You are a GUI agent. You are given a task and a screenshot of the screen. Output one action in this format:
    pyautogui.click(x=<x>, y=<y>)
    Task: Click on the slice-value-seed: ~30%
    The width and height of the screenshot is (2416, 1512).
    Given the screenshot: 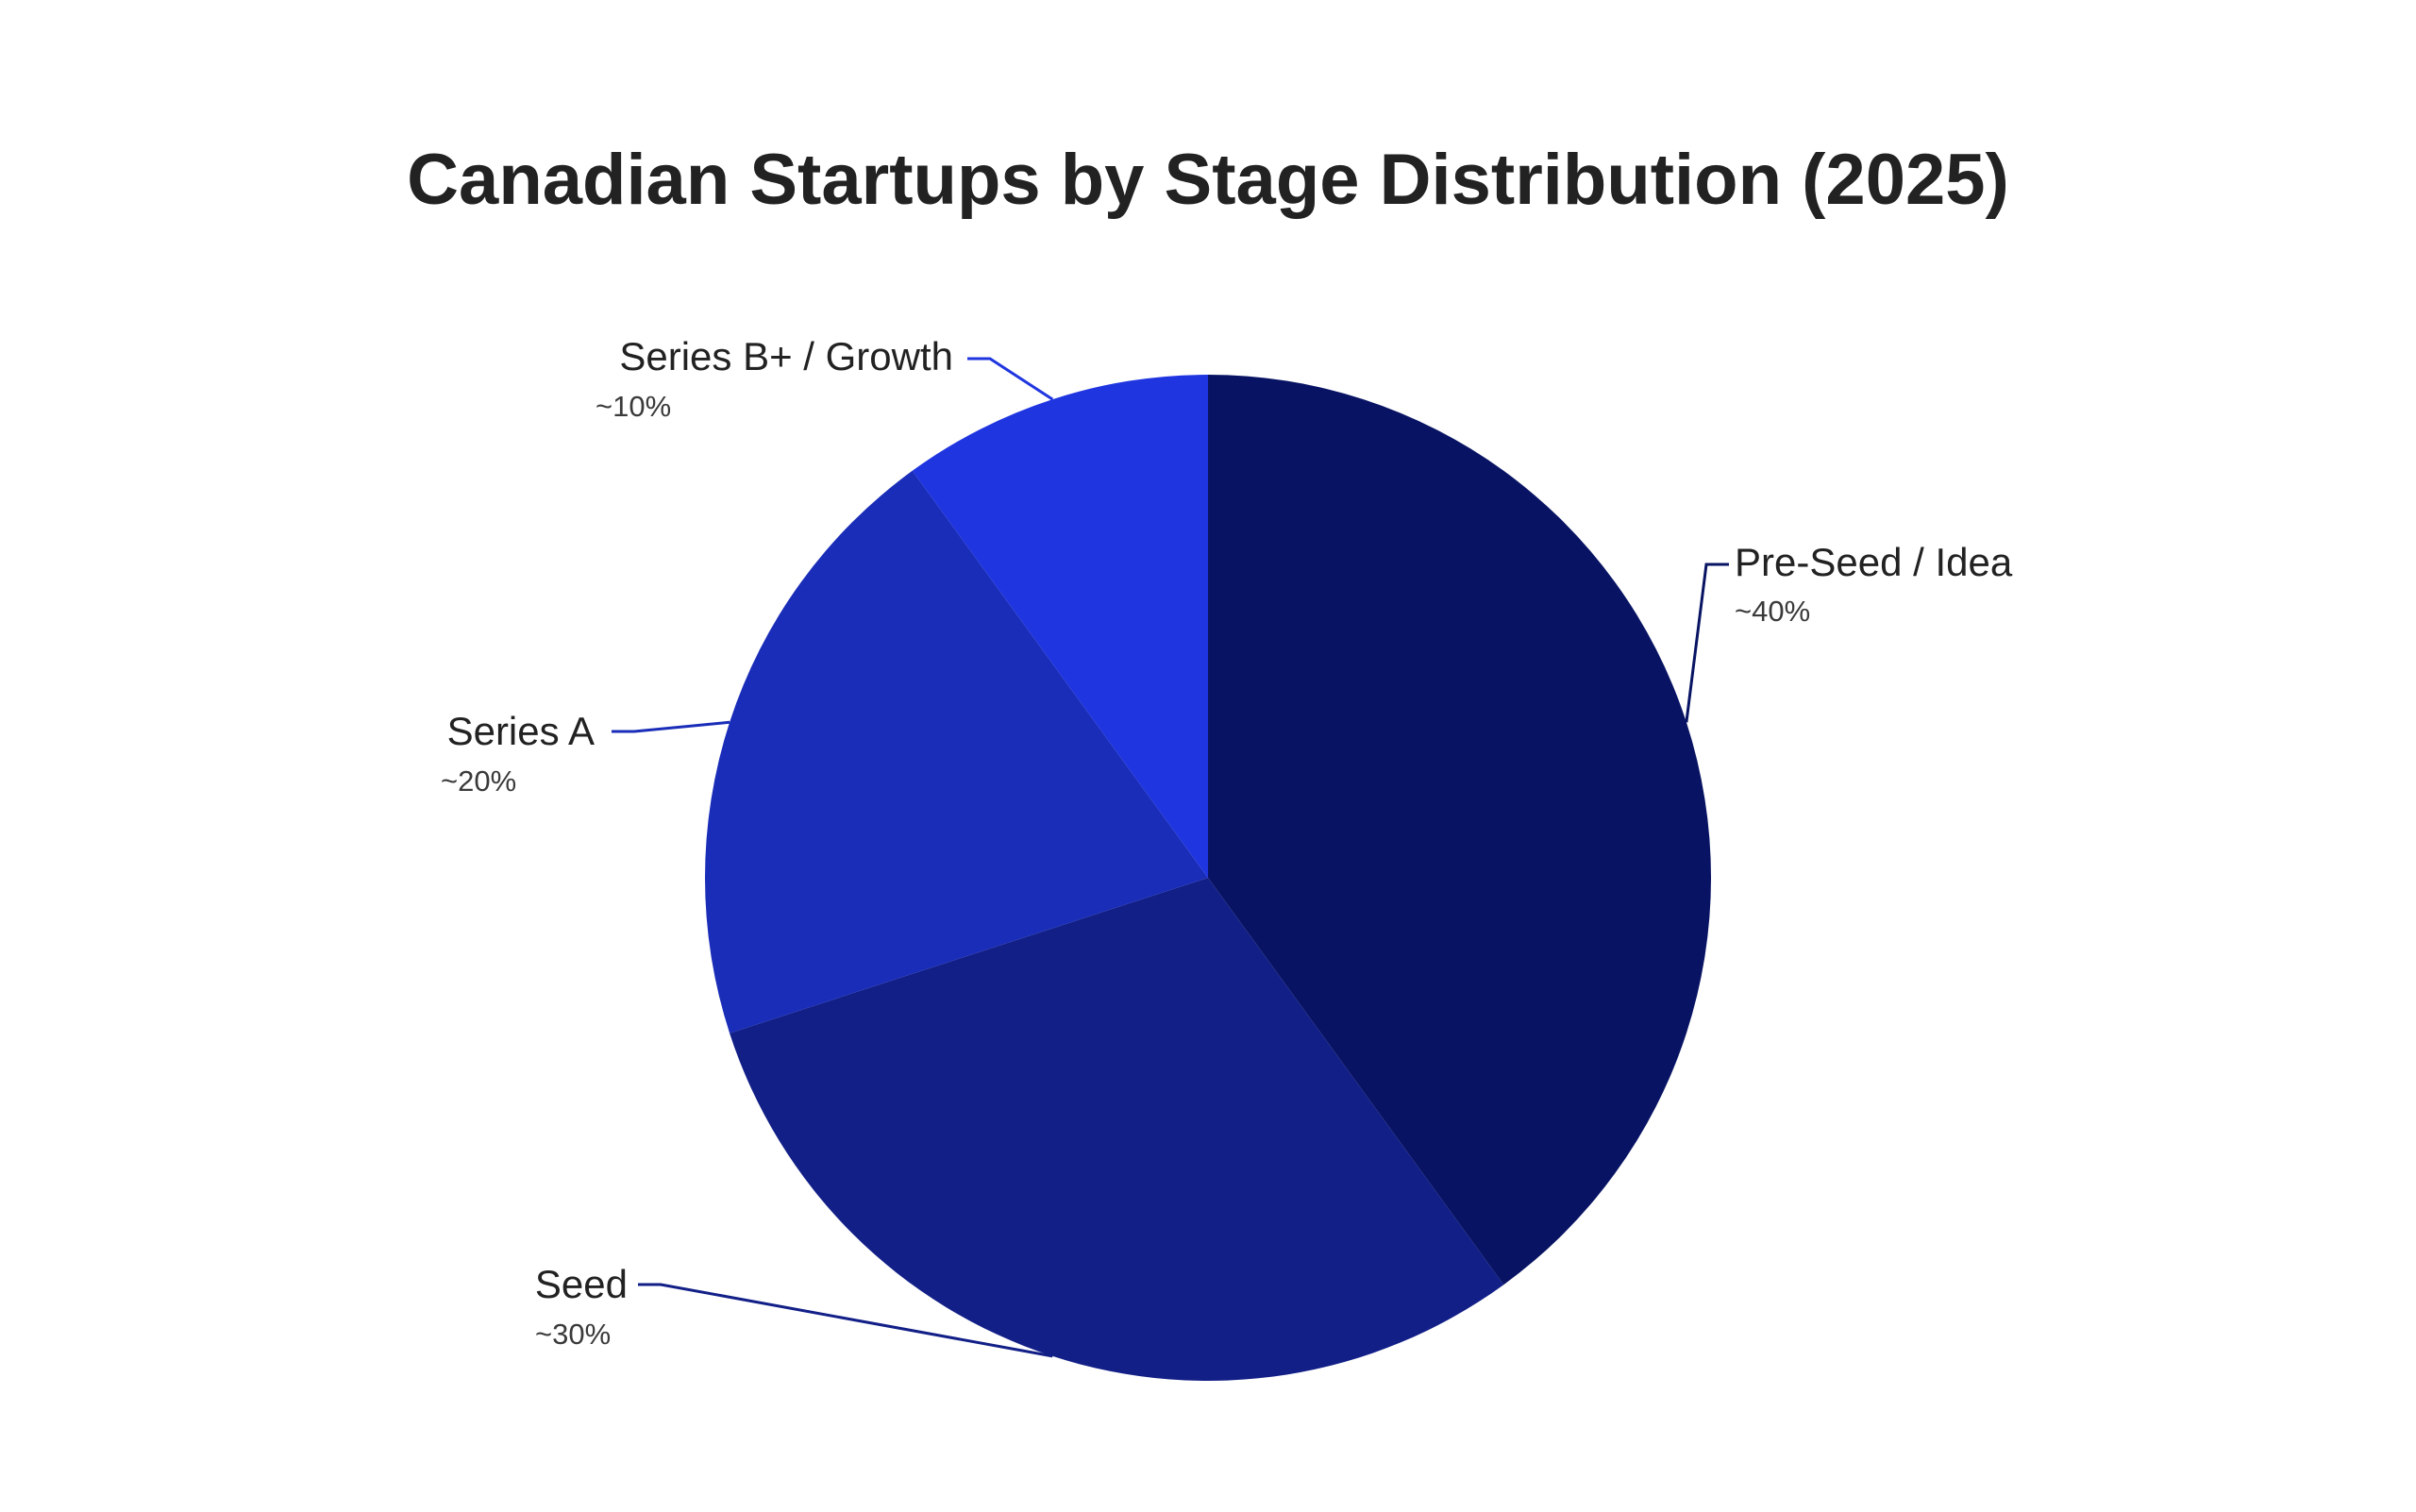 What is the action you would take?
    pyautogui.click(x=573, y=1334)
    